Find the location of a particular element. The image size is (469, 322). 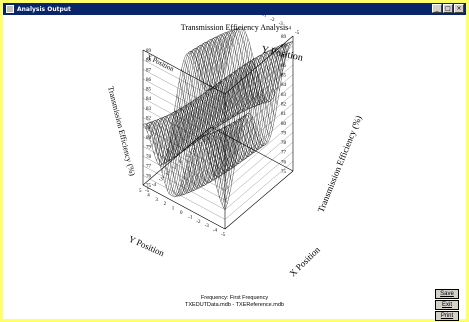

tick-label-z-left: 79 is located at coordinates (149, 147).